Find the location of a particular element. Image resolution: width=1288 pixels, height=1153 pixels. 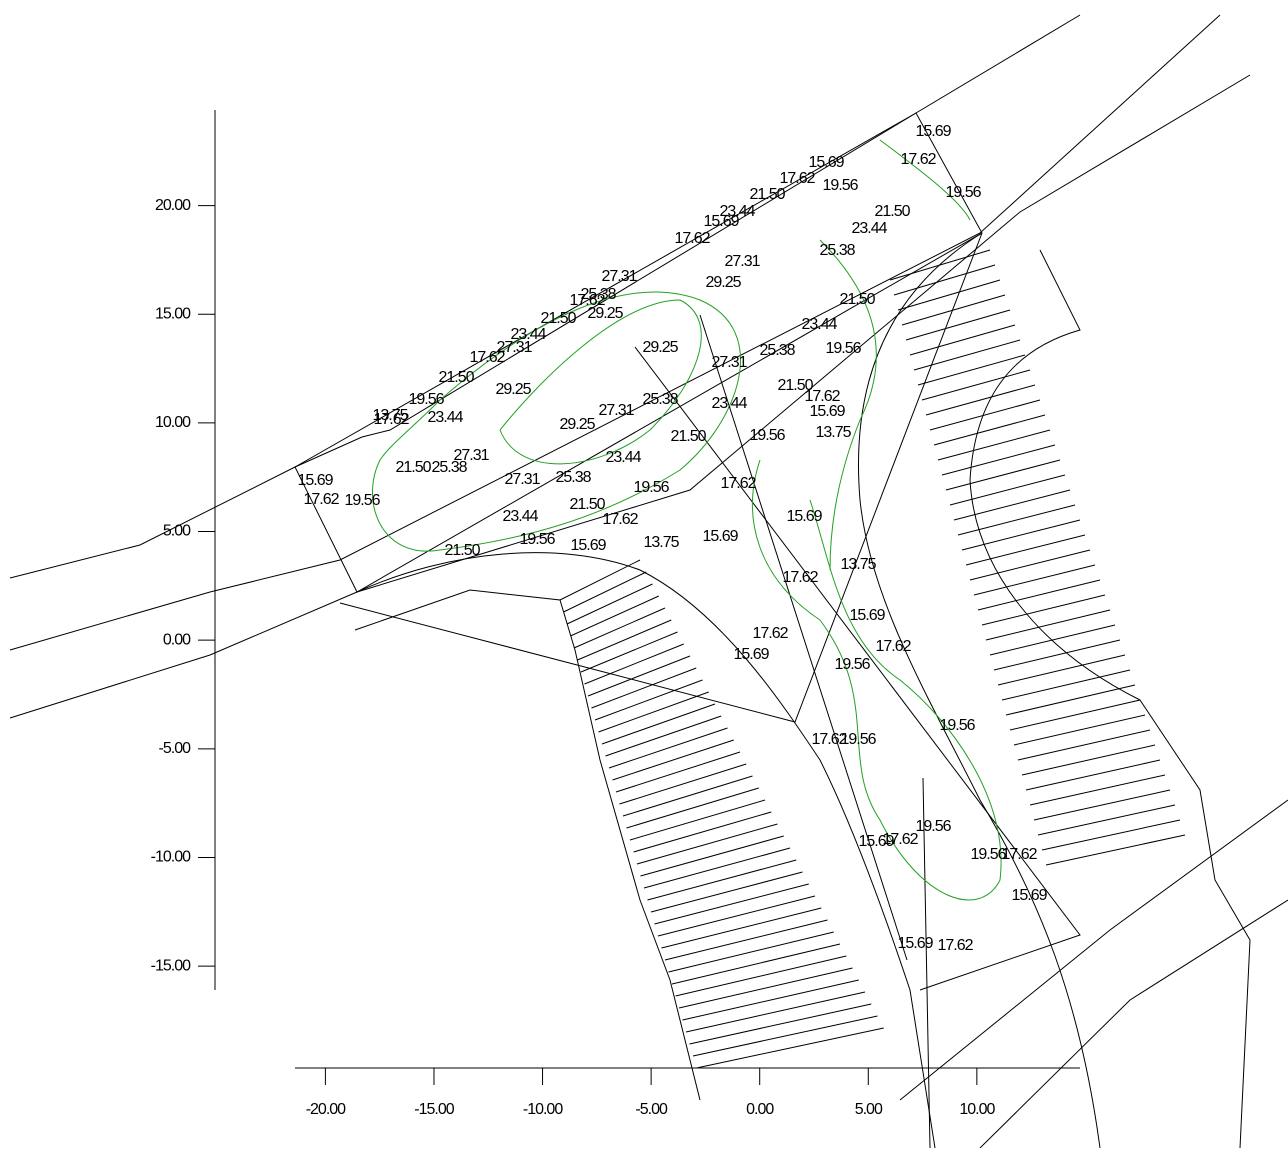

x-tick-label: 5.00 is located at coordinates (869, 1109).